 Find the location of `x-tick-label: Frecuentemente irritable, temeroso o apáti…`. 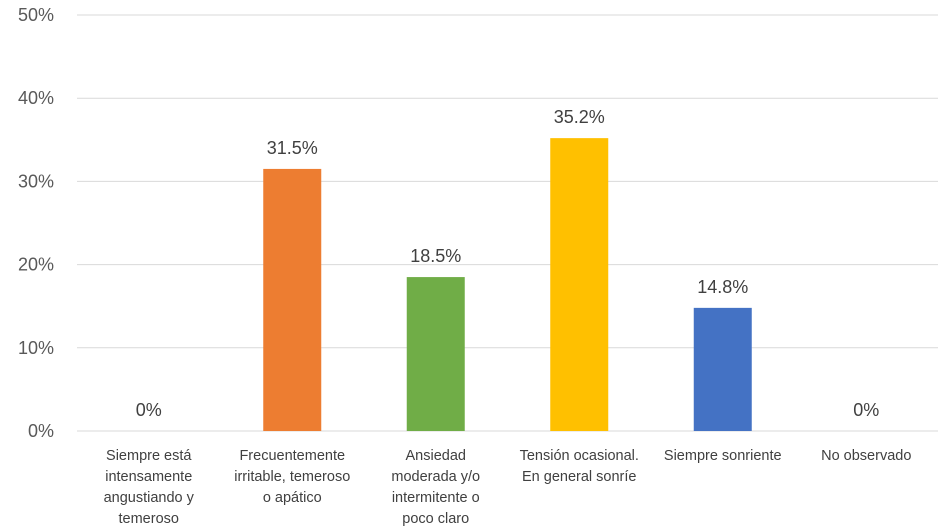

x-tick-label: Frecuentemente irritable, temeroso o apáti… is located at coordinates (292, 477).